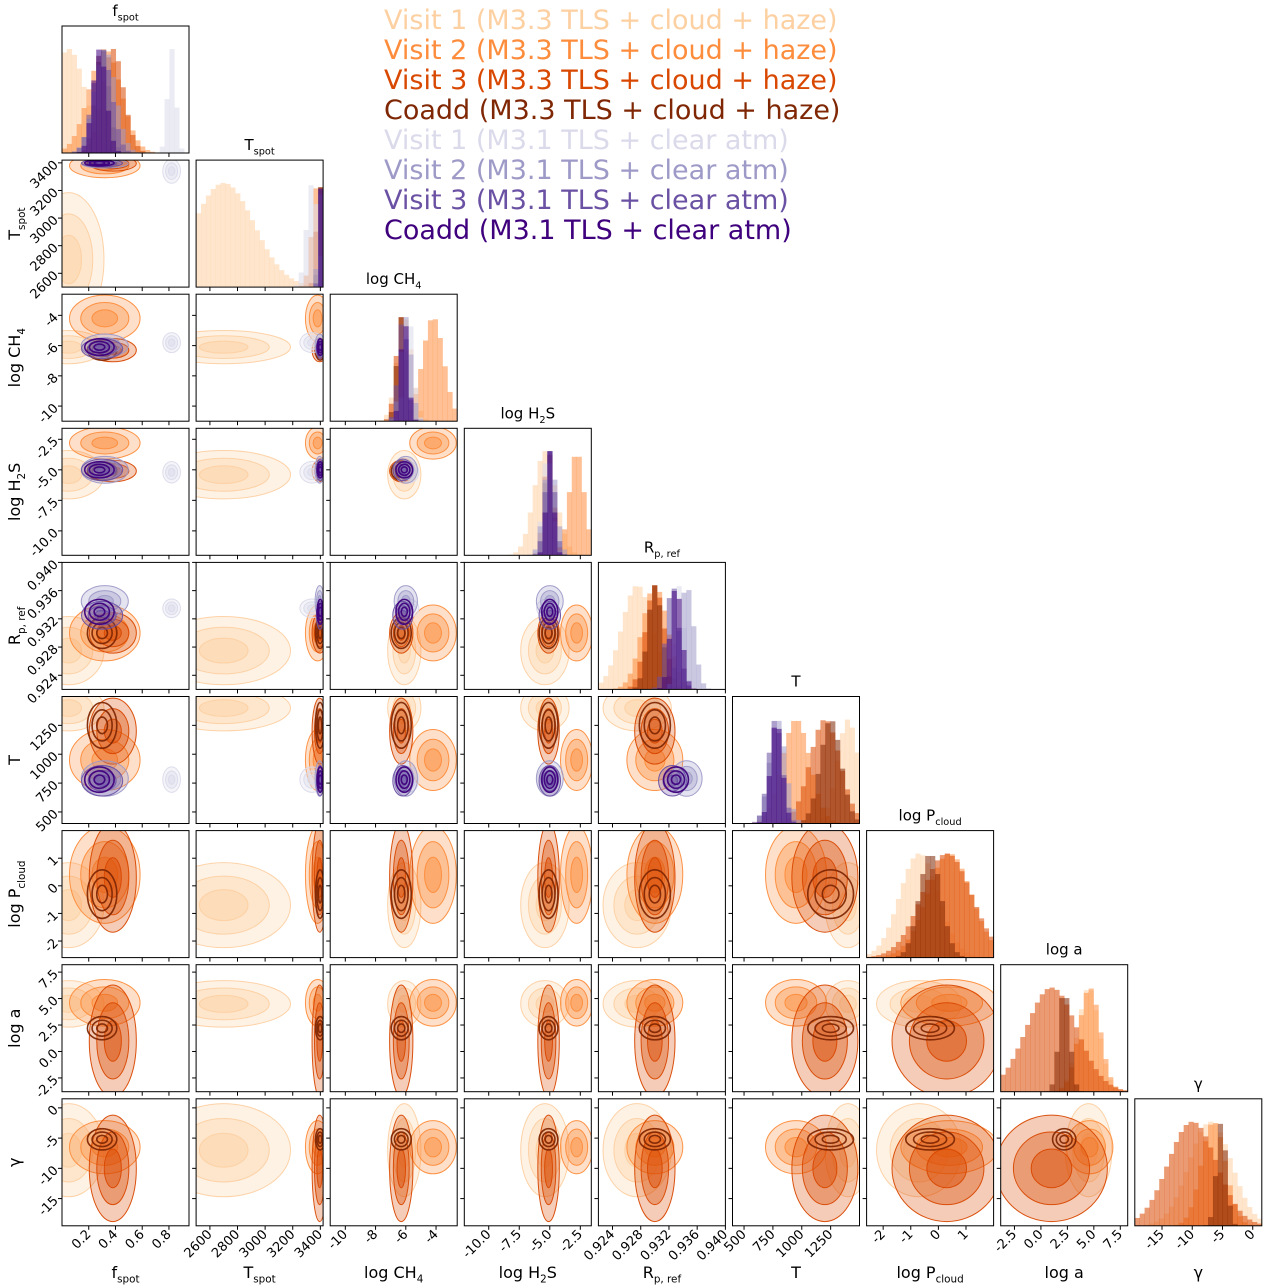 Image resolution: width=1268 pixels, height=1285 pixels. What do you see at coordinates (662, 549) in the screenshot?
I see `diagonal-title: Rp, ref` at bounding box center [662, 549].